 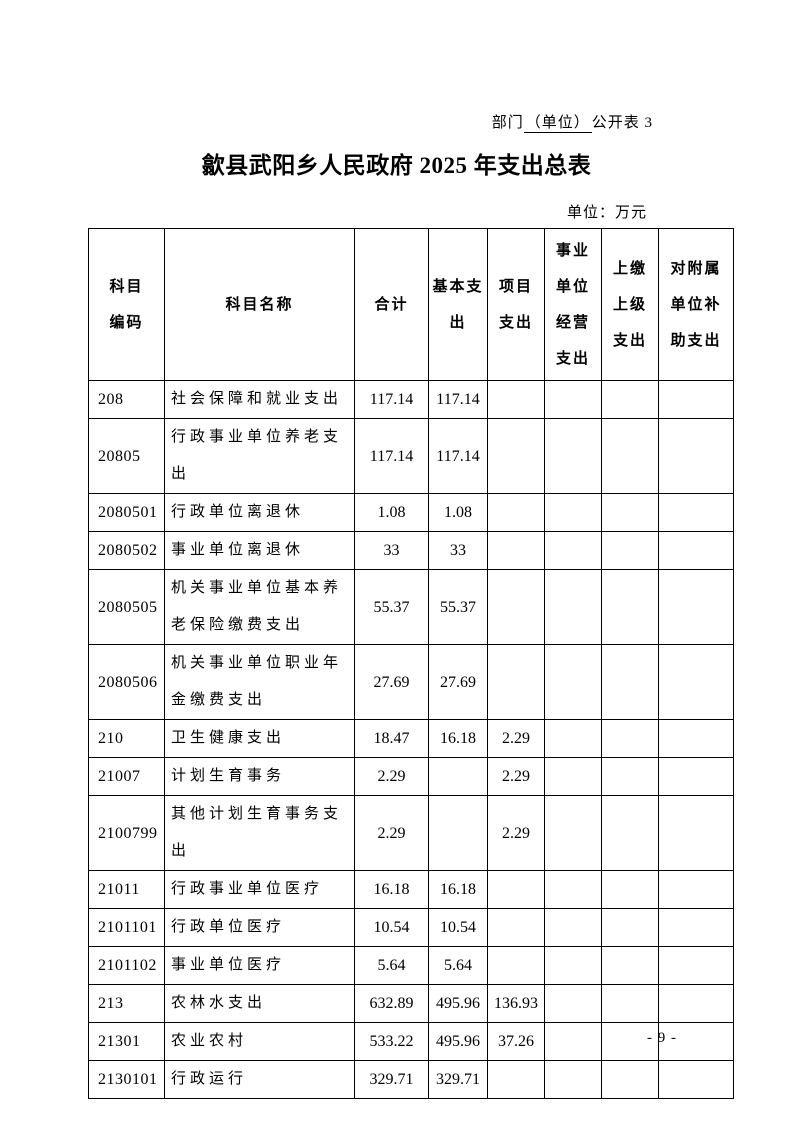 What do you see at coordinates (259, 682) in the screenshot?
I see `cell-name: 机关事业单位职业年金缴费支出` at bounding box center [259, 682].